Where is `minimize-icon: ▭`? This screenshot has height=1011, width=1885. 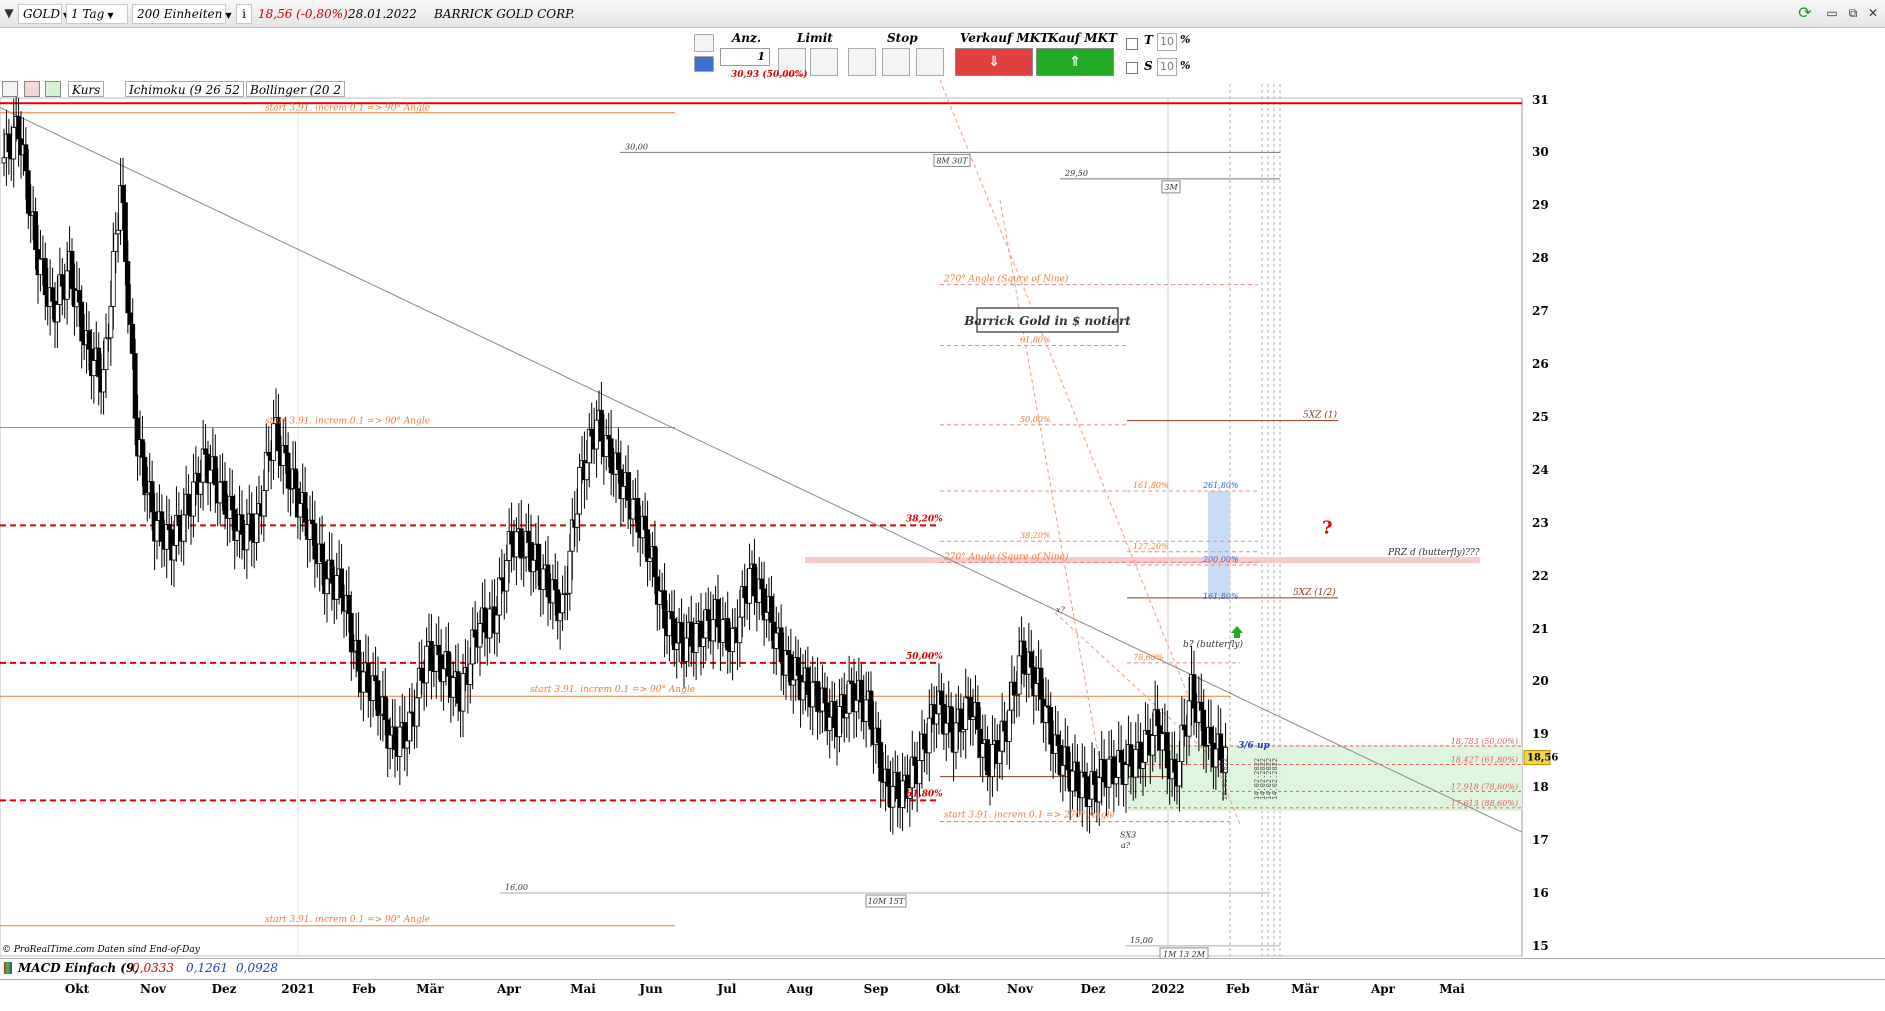
minimize-icon: ▭ is located at coordinates (1832, 13).